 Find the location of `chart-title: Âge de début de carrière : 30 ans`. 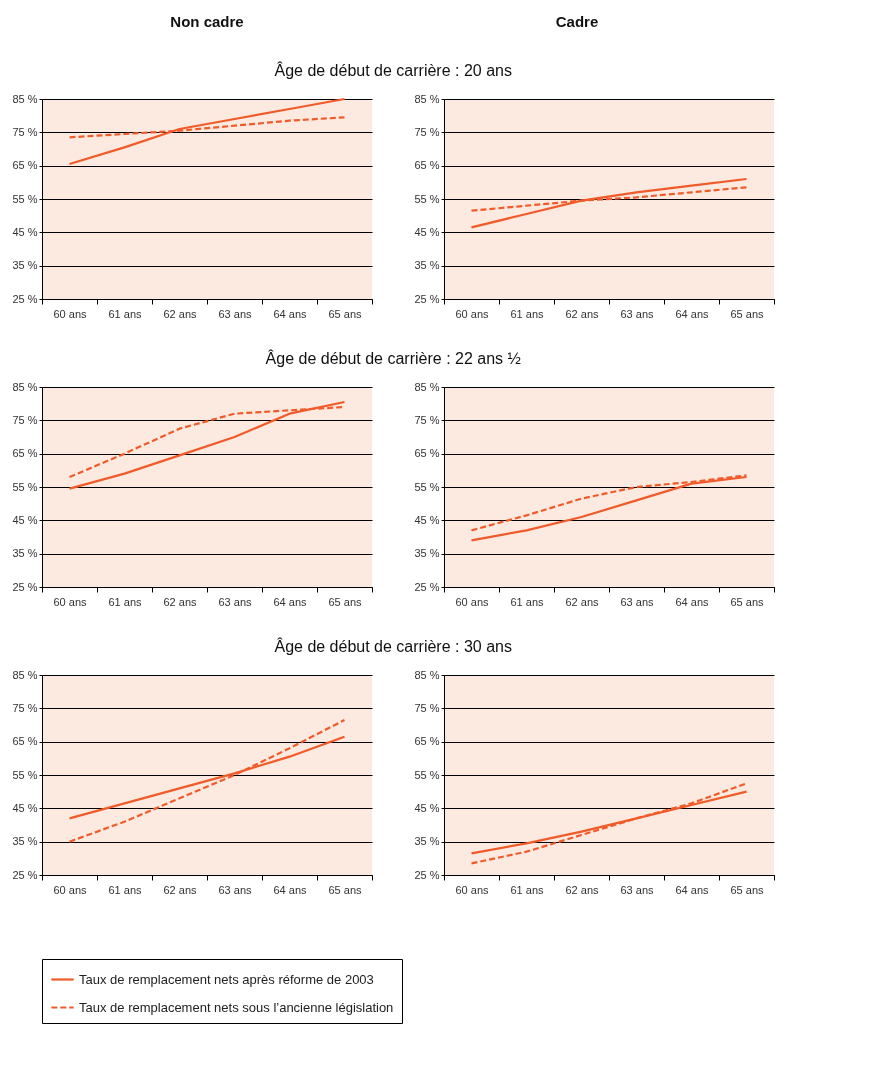

chart-title: Âge de début de carrière : 30 ans is located at coordinates (393, 646).